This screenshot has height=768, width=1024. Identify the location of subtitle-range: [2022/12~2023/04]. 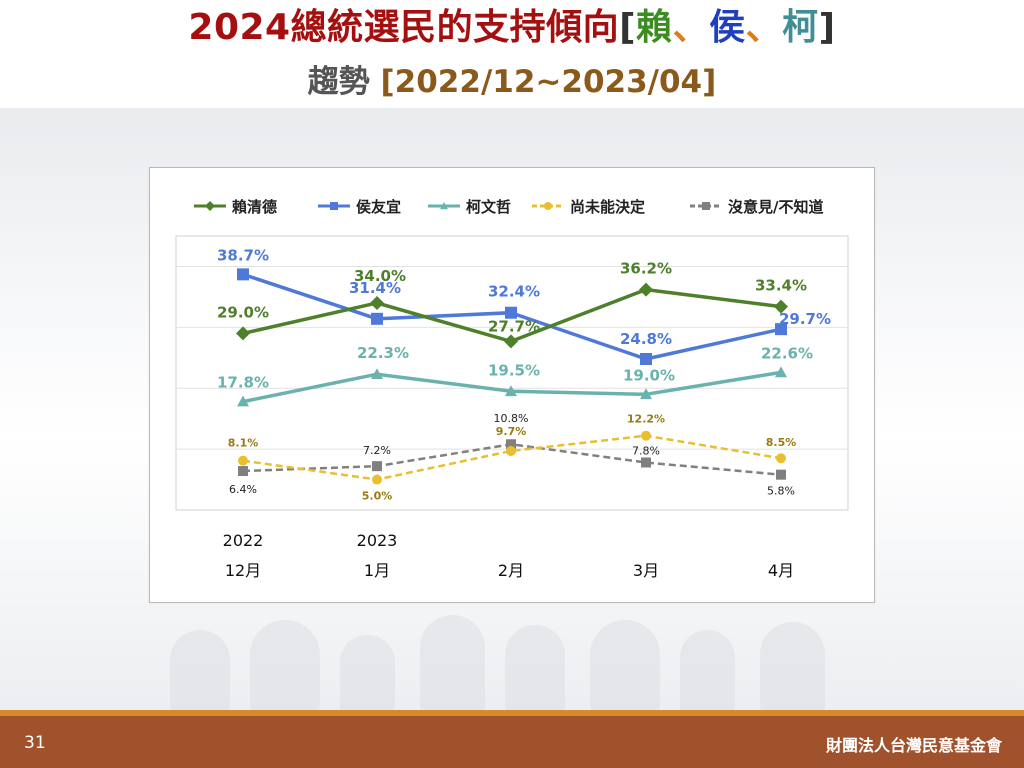
(548, 82).